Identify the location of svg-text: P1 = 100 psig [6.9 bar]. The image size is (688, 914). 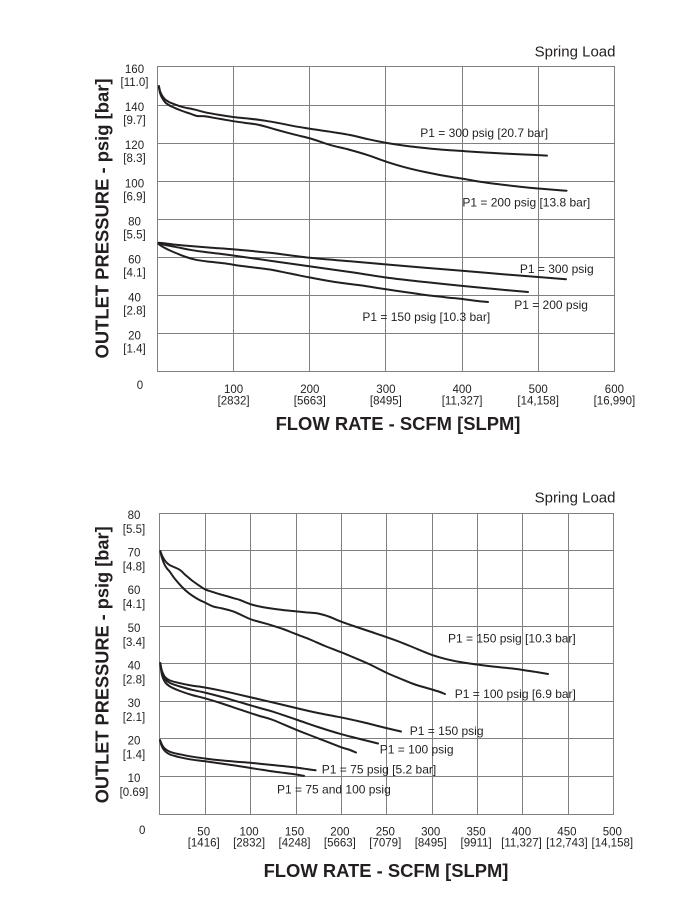
(515, 694).